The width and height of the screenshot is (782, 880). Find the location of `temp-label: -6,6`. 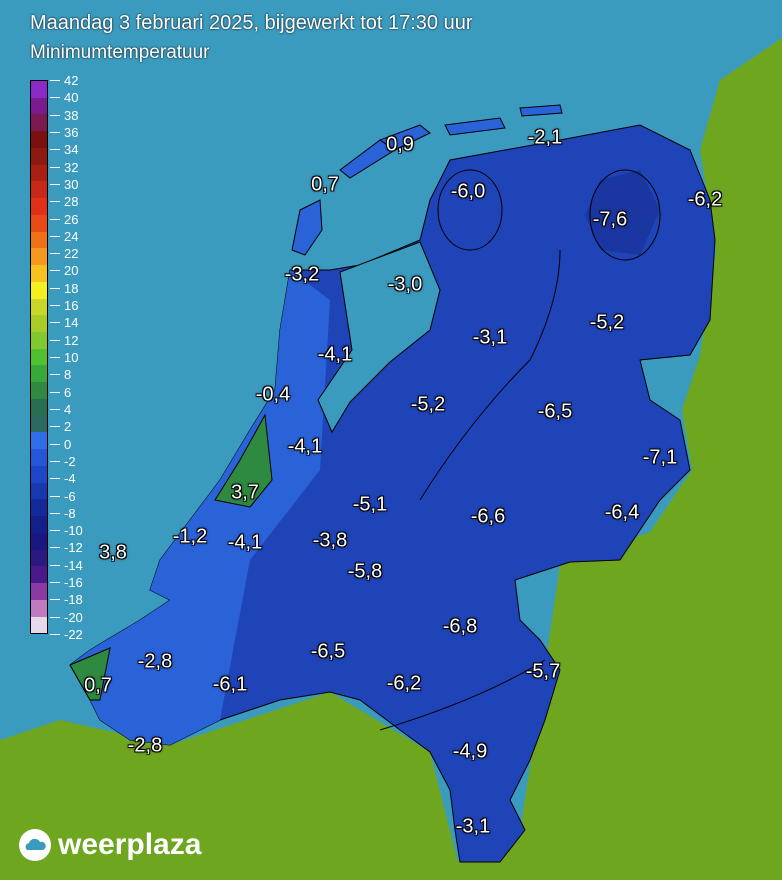

temp-label: -6,6 is located at coordinates (488, 516).